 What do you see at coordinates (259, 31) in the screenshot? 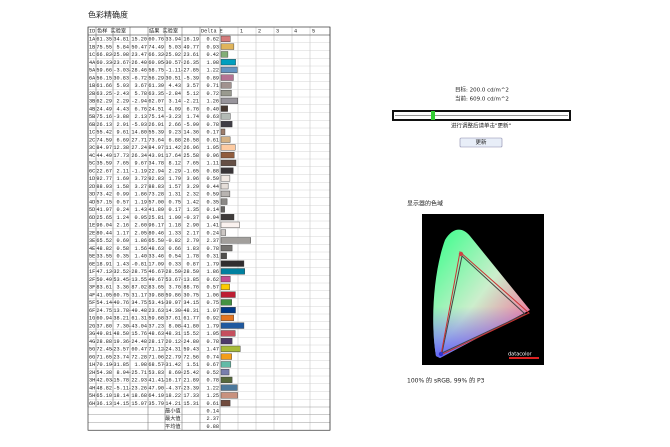
I see `delta-tick: 2` at bounding box center [259, 31].